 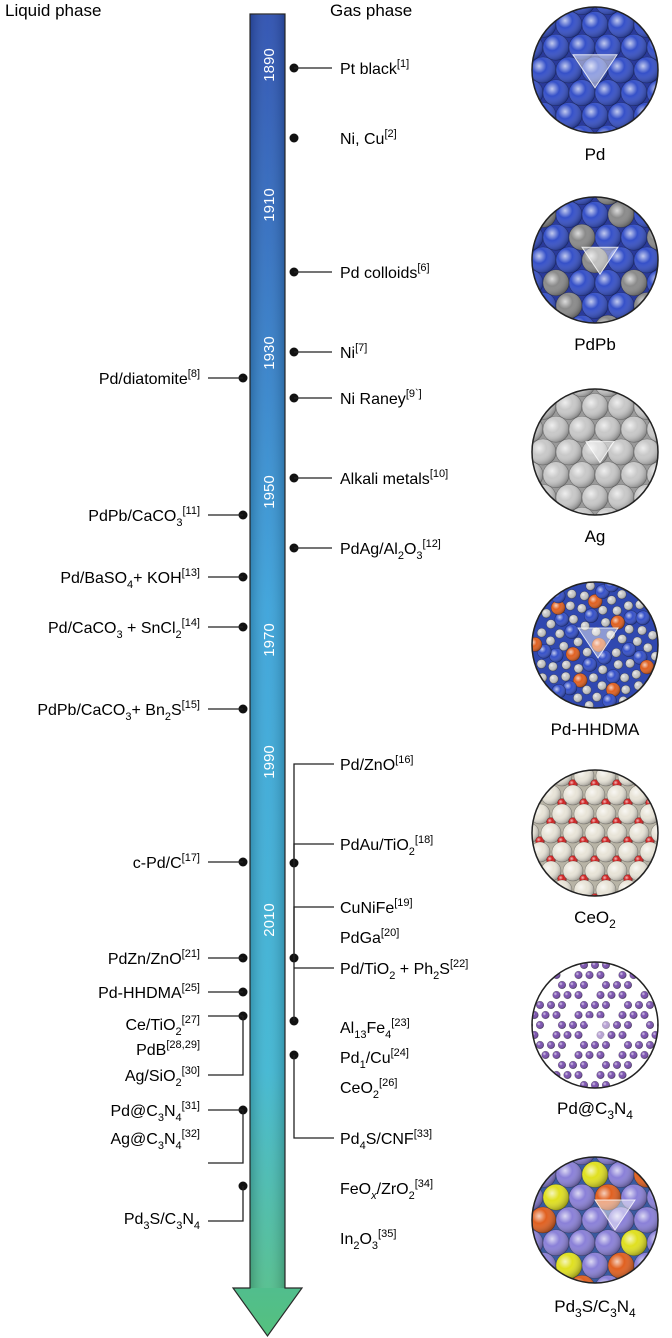 I want to click on structure-ceo2-image, so click(x=601, y=833).